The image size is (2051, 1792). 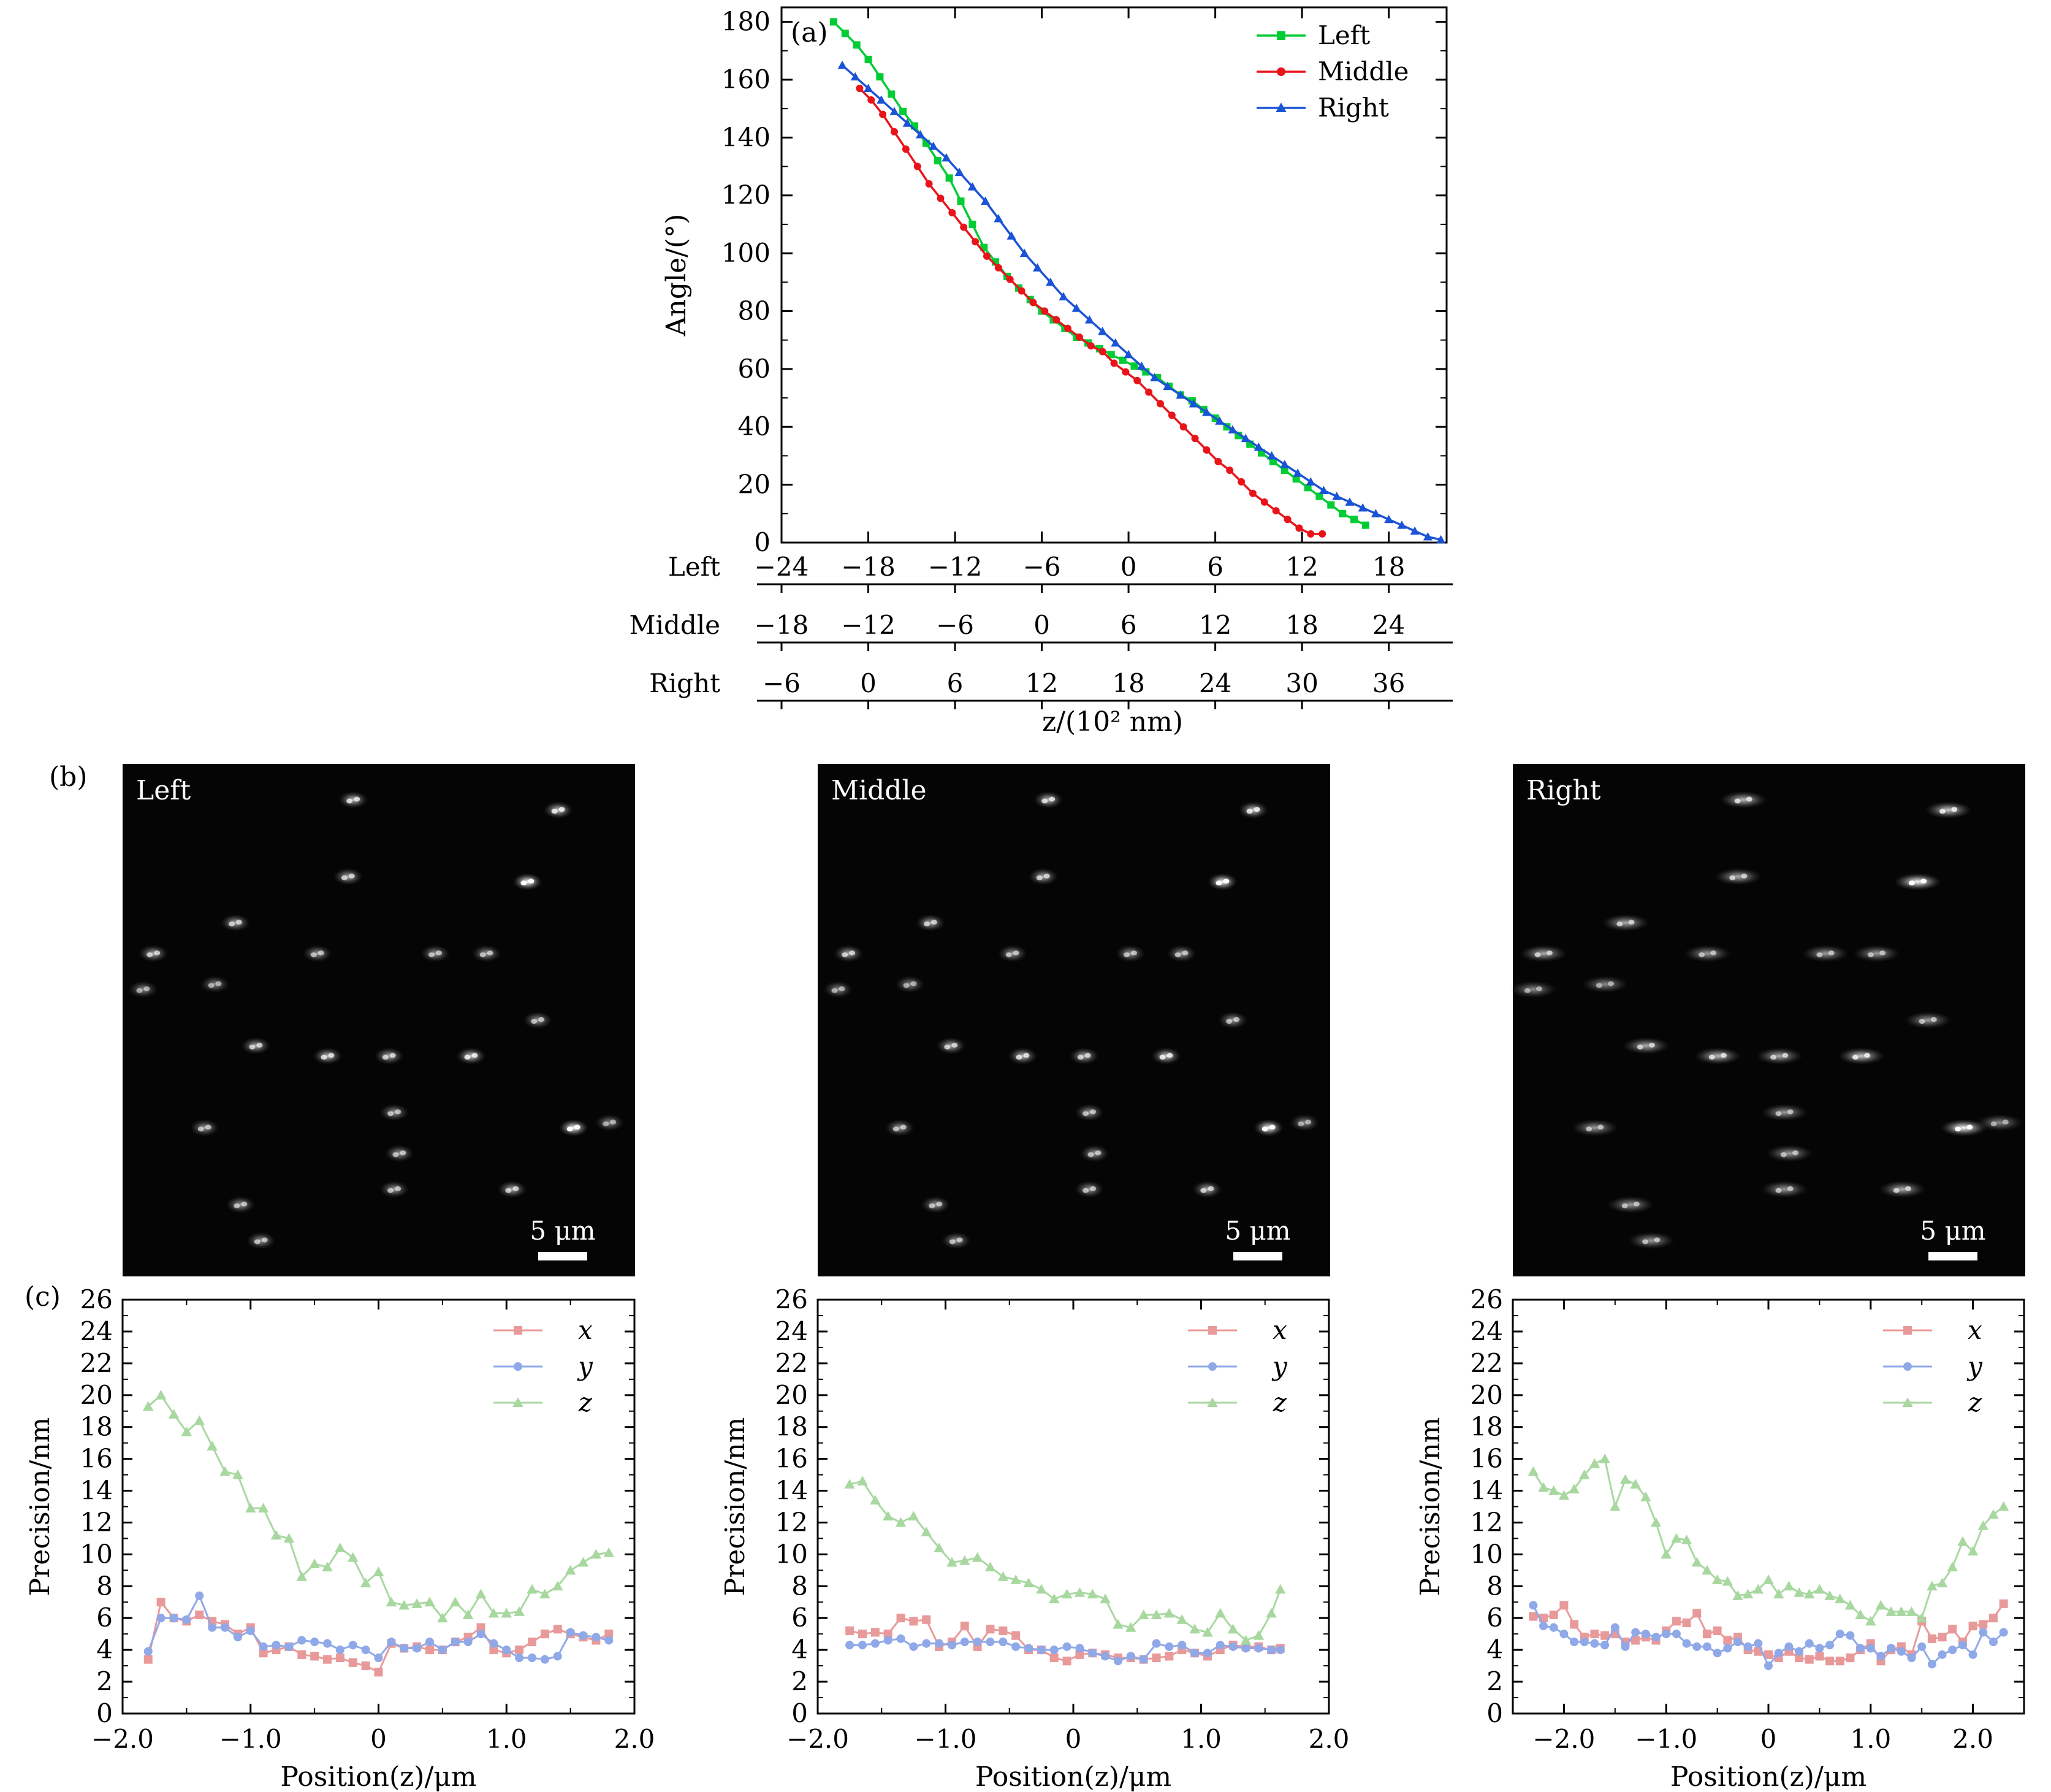 What do you see at coordinates (1767, 1020) in the screenshot?
I see `microscopy-image-right: Right 5 μm` at bounding box center [1767, 1020].